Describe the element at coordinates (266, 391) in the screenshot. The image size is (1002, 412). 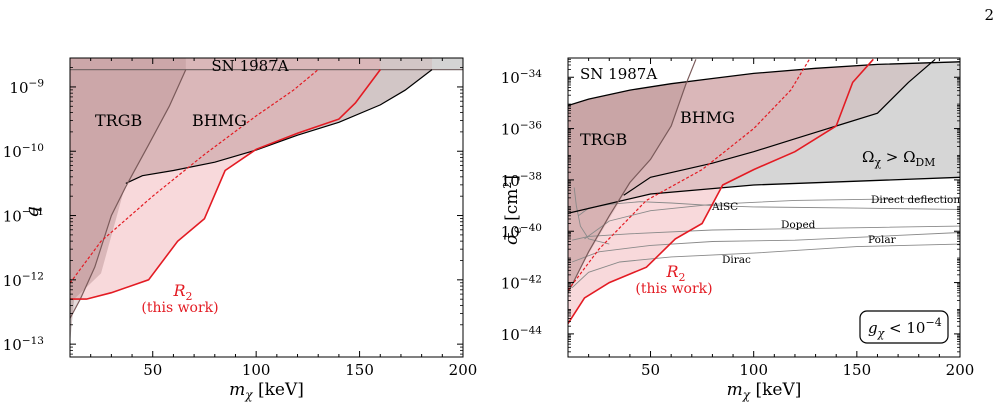
I see `x-axis-label: mχ [keV]` at that location.